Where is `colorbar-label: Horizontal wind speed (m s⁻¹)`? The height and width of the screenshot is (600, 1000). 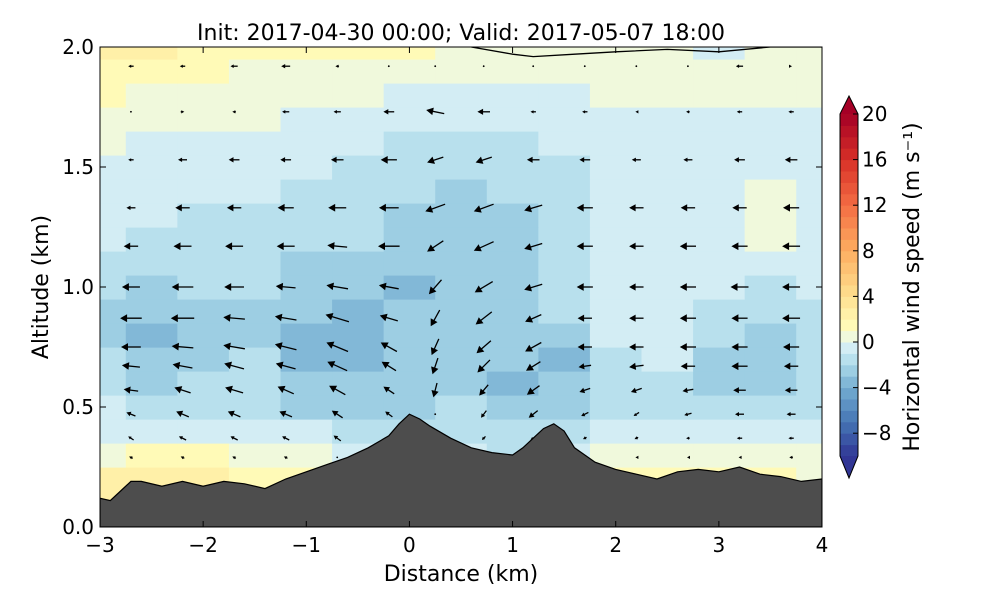
colorbar-label: Horizontal wind speed (m s⁻¹) is located at coordinates (912, 286).